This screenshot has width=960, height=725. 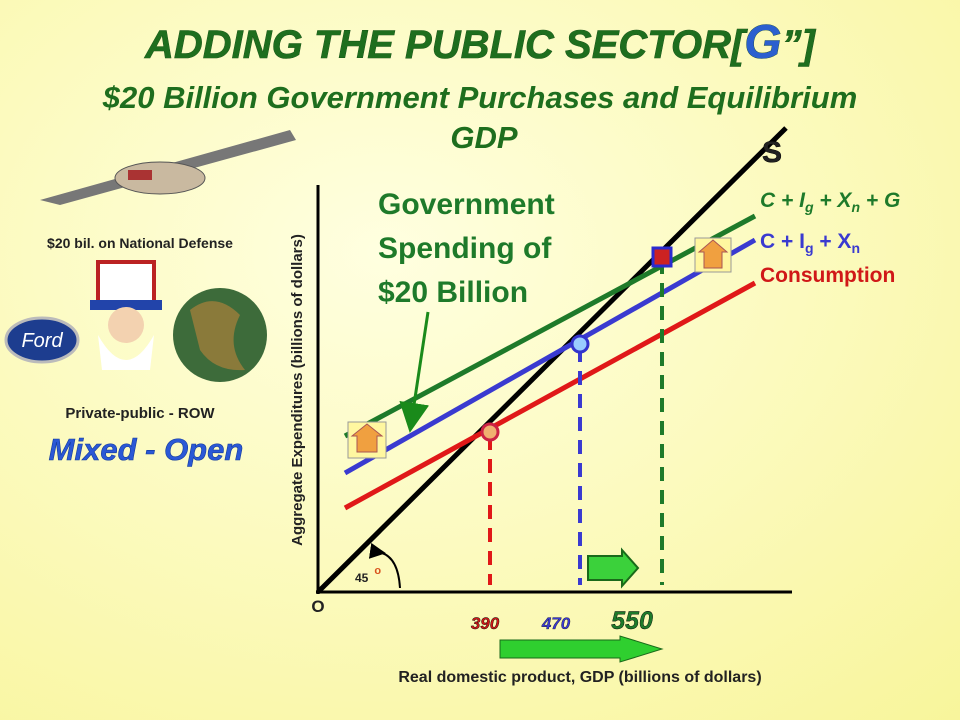 I want to click on line-label: C + Ig + Xn + G, so click(x=830, y=202).